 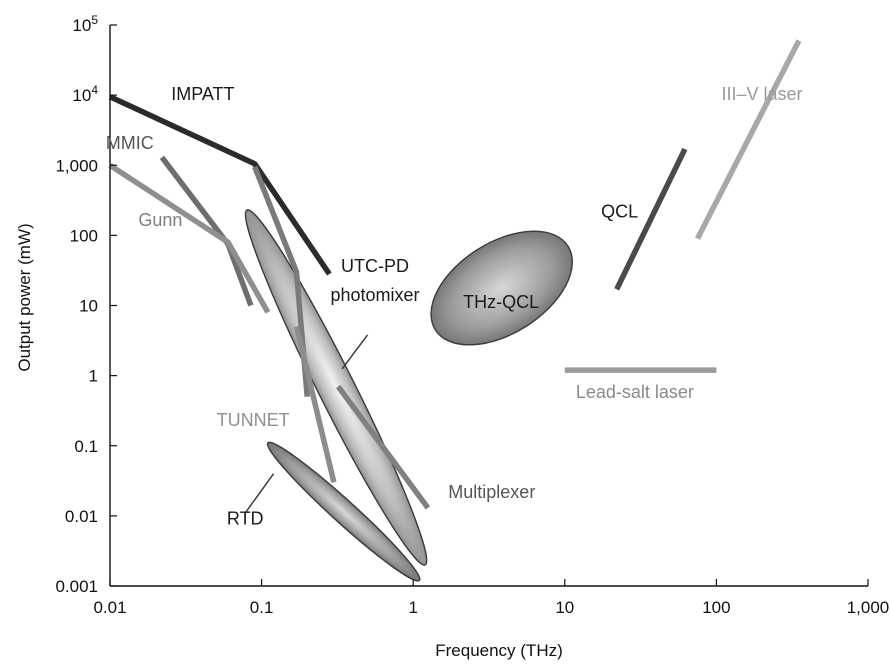 What do you see at coordinates (76, 586) in the screenshot?
I see `y-tick-label: 0.001` at bounding box center [76, 586].